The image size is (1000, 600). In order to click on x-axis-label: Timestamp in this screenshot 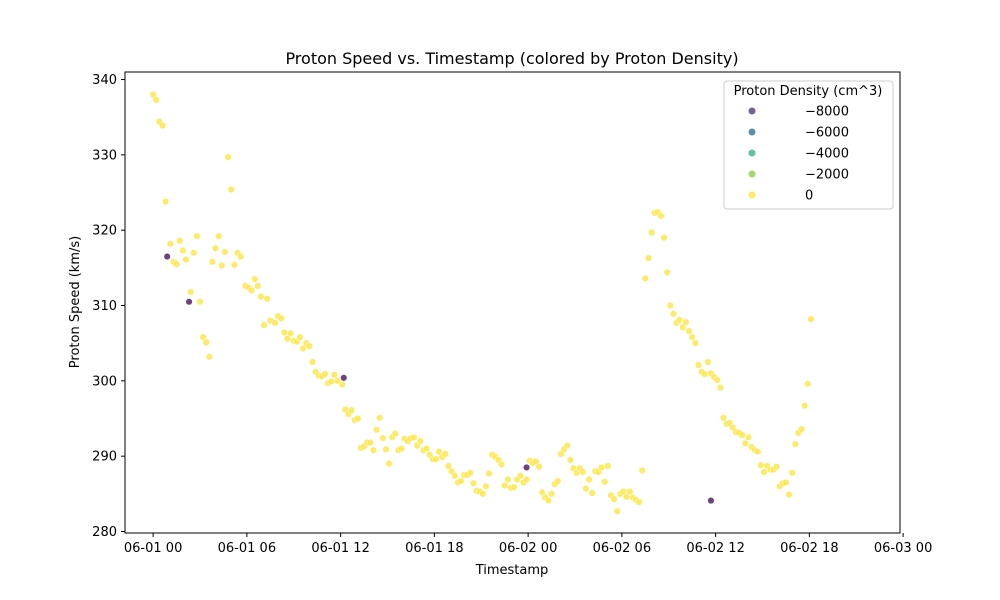, I will do `click(512, 570)`.